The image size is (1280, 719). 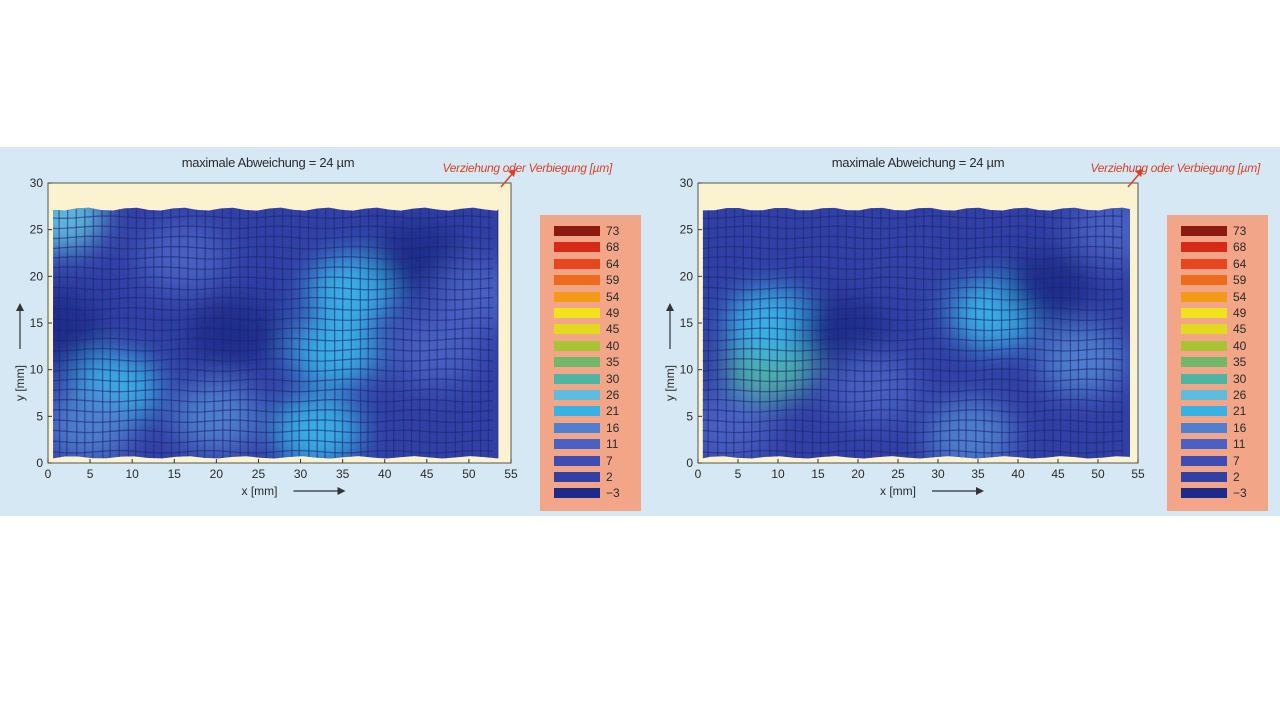 I want to click on colorbar-legend: 73 68 64 59 54 49 45 40 35 30 26 21 16 11 7 2 −3, so click(x=1217, y=363).